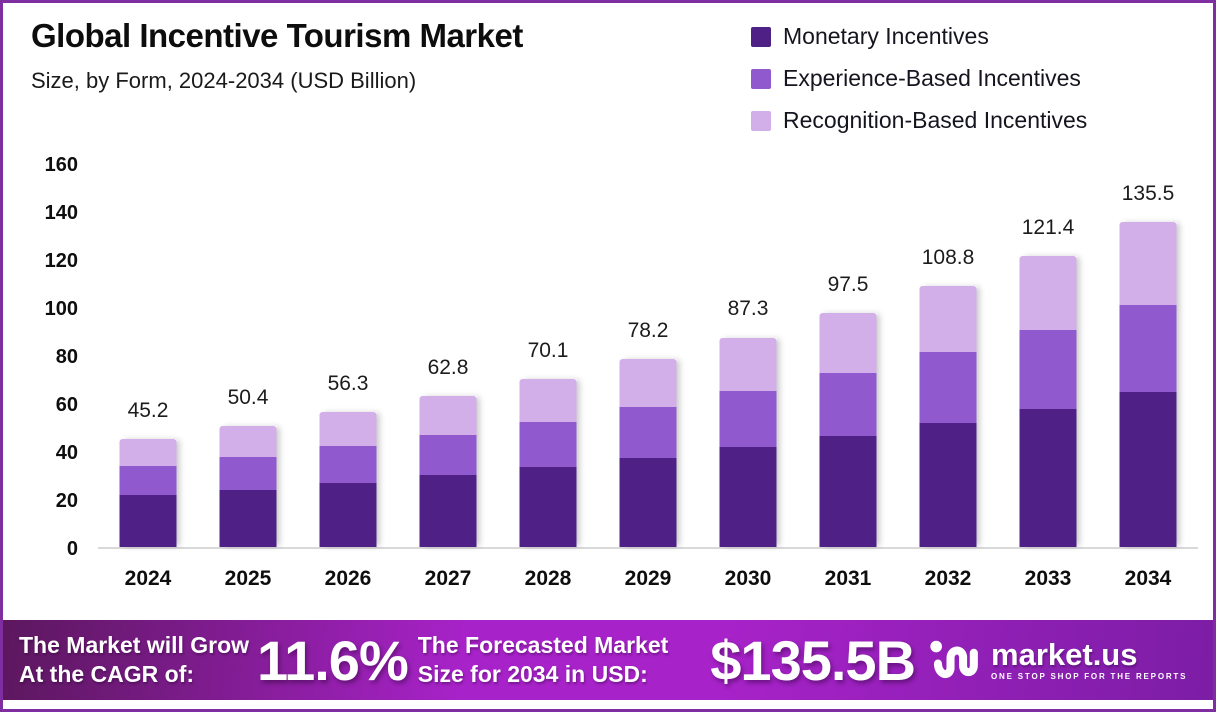 This screenshot has height=712, width=1216. What do you see at coordinates (66, 357) in the screenshot?
I see `y-axis-label: 80` at bounding box center [66, 357].